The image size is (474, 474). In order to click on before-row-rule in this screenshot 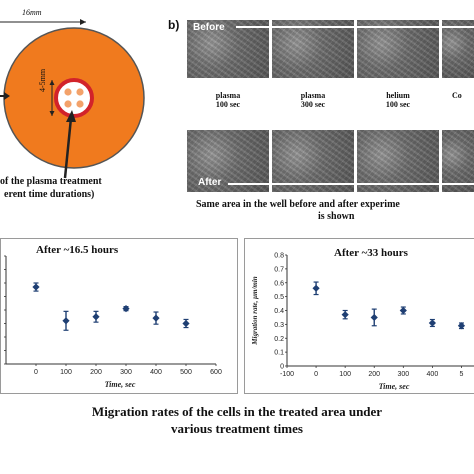, I will do `click(355, 27)`.